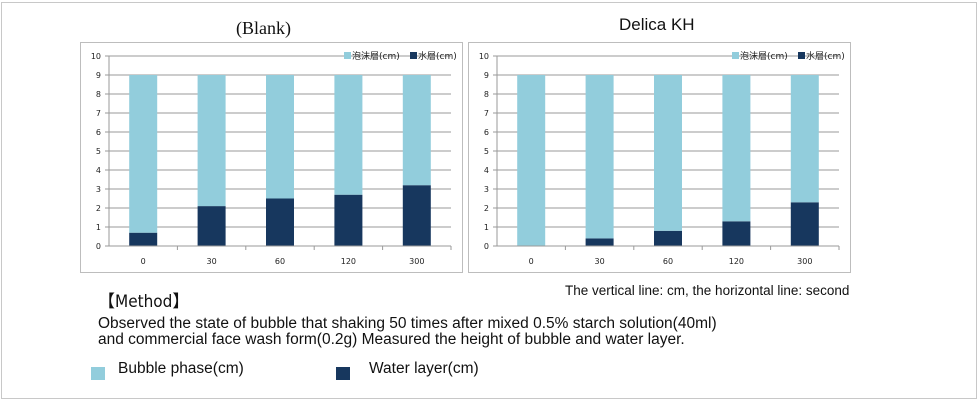  What do you see at coordinates (144, 302) in the screenshot?
I see `method-heading: 【Method】` at bounding box center [144, 302].